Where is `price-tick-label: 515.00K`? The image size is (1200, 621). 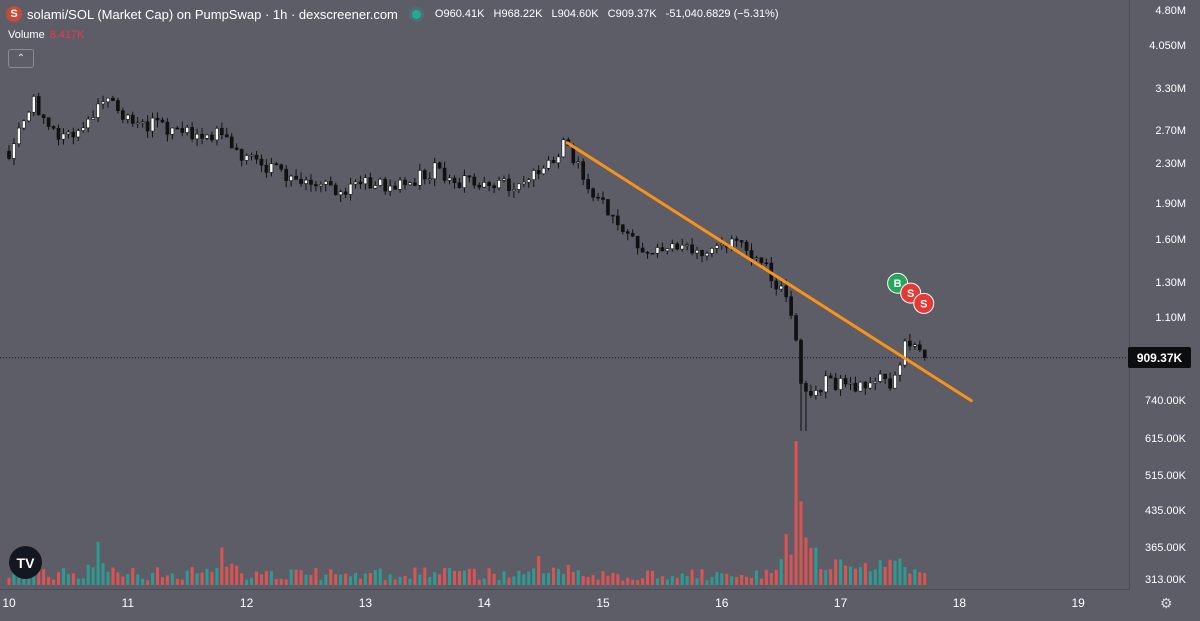 price-tick-label: 515.00K is located at coordinates (1165, 476).